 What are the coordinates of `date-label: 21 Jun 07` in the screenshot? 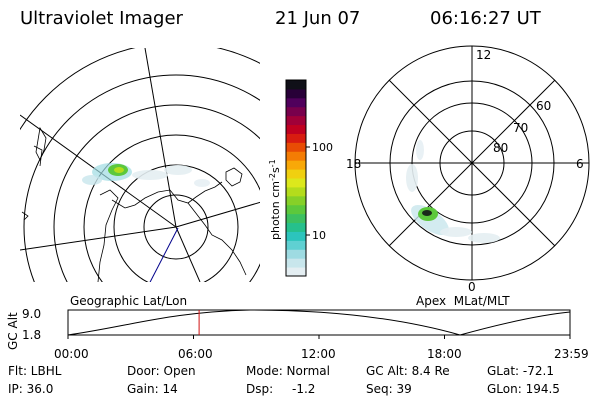 It's located at (318, 18).